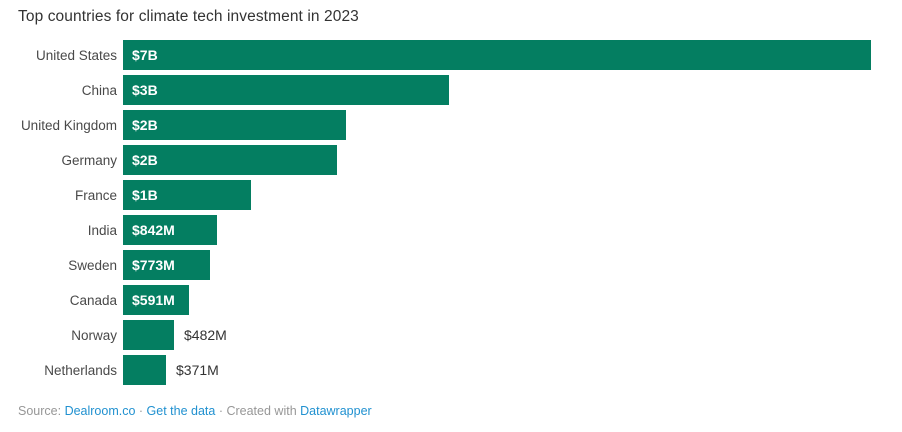 The height and width of the screenshot is (432, 902). What do you see at coordinates (153, 230) in the screenshot?
I see `value-label: $842M` at bounding box center [153, 230].